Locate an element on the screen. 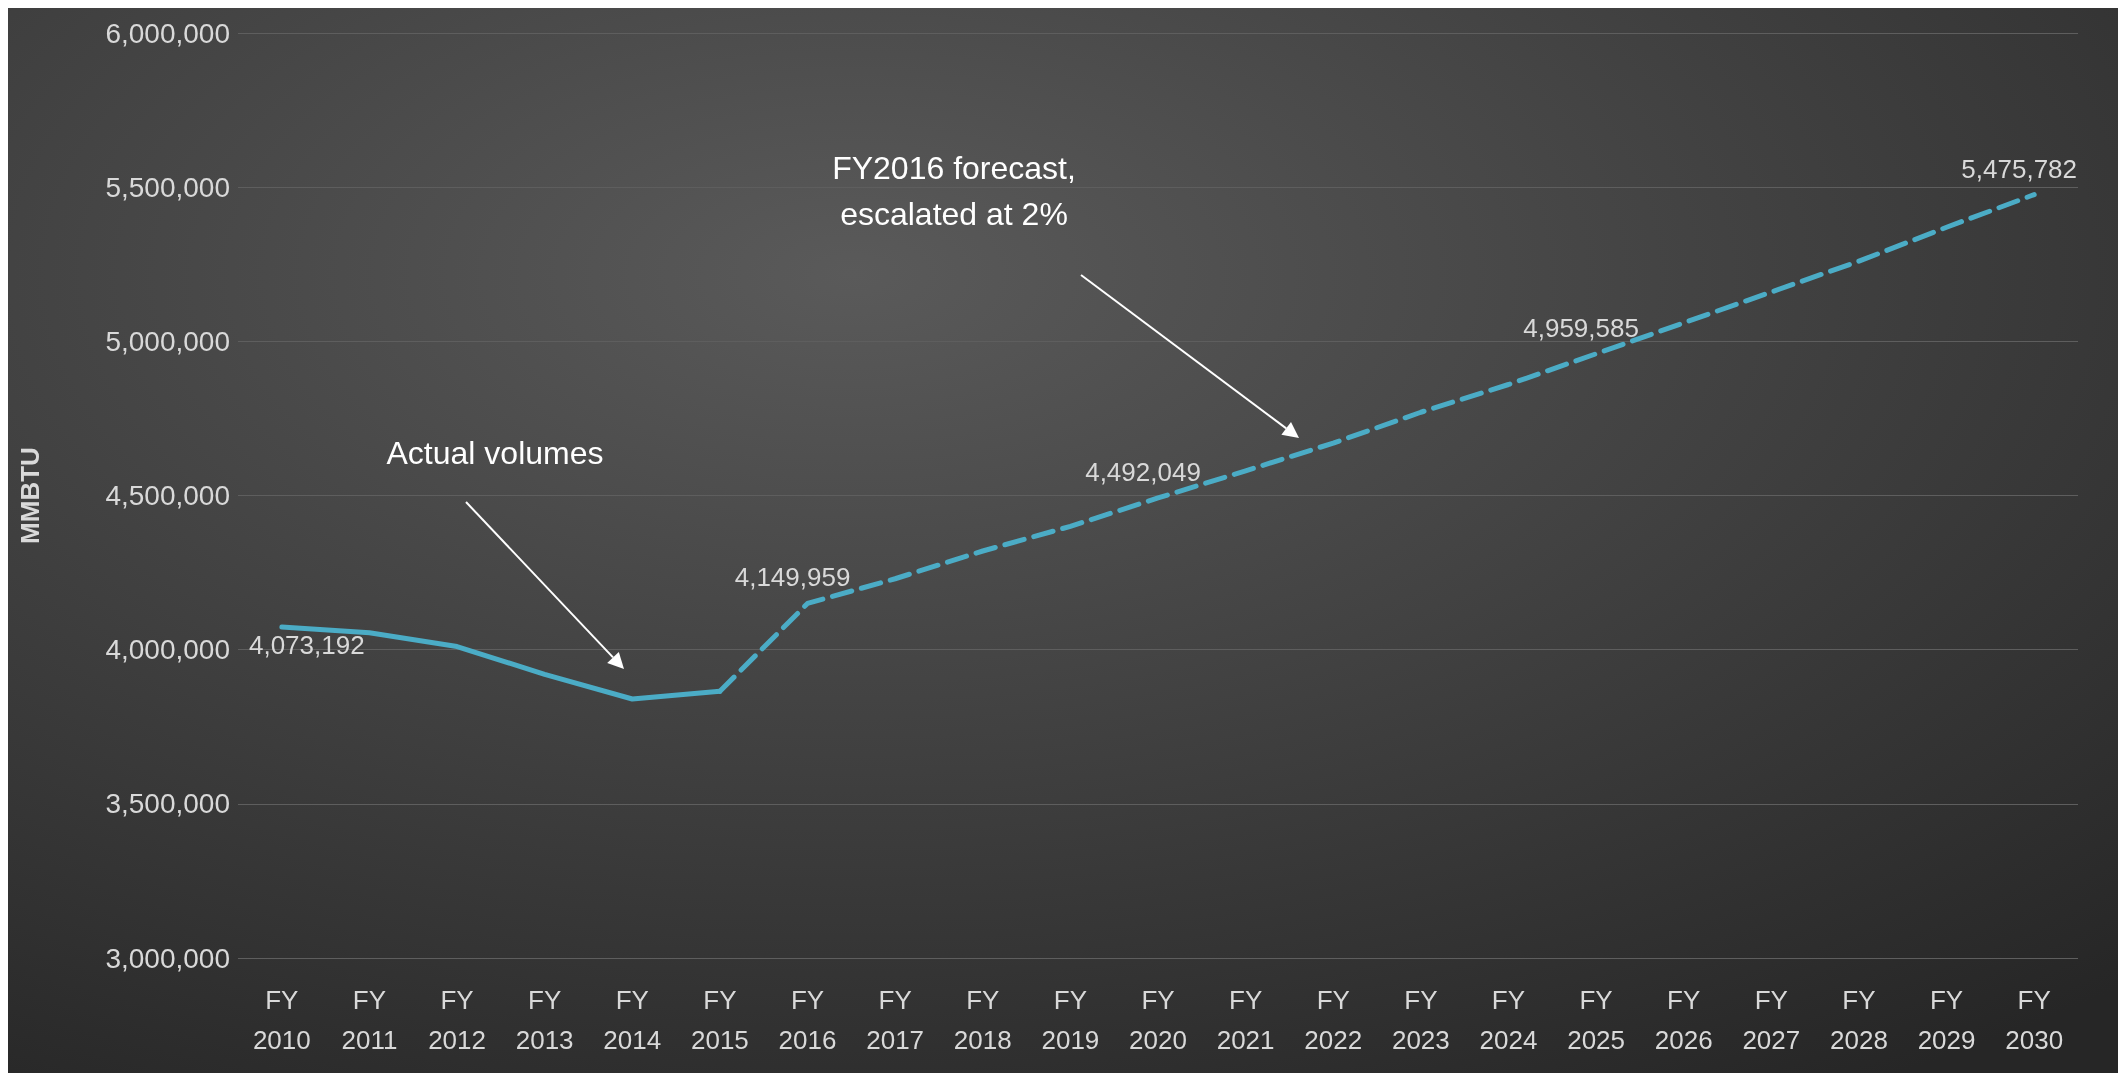 The height and width of the screenshot is (1081, 2126). data-label: 4,149,959 is located at coordinates (792, 577).